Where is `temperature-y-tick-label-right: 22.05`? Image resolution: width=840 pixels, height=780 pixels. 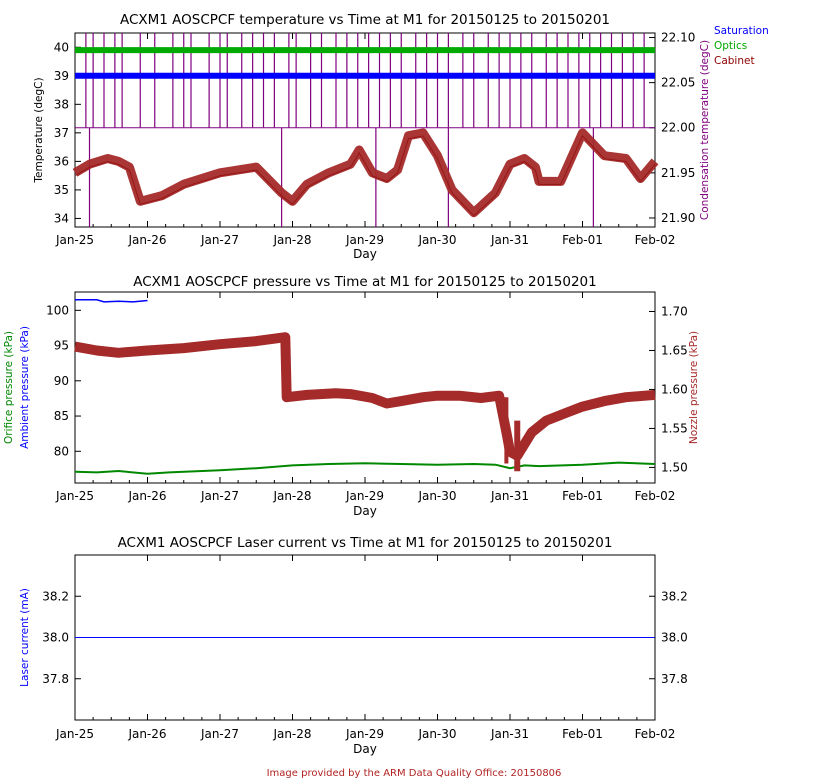 temperature-y-tick-label-right: 22.05 is located at coordinates (678, 83).